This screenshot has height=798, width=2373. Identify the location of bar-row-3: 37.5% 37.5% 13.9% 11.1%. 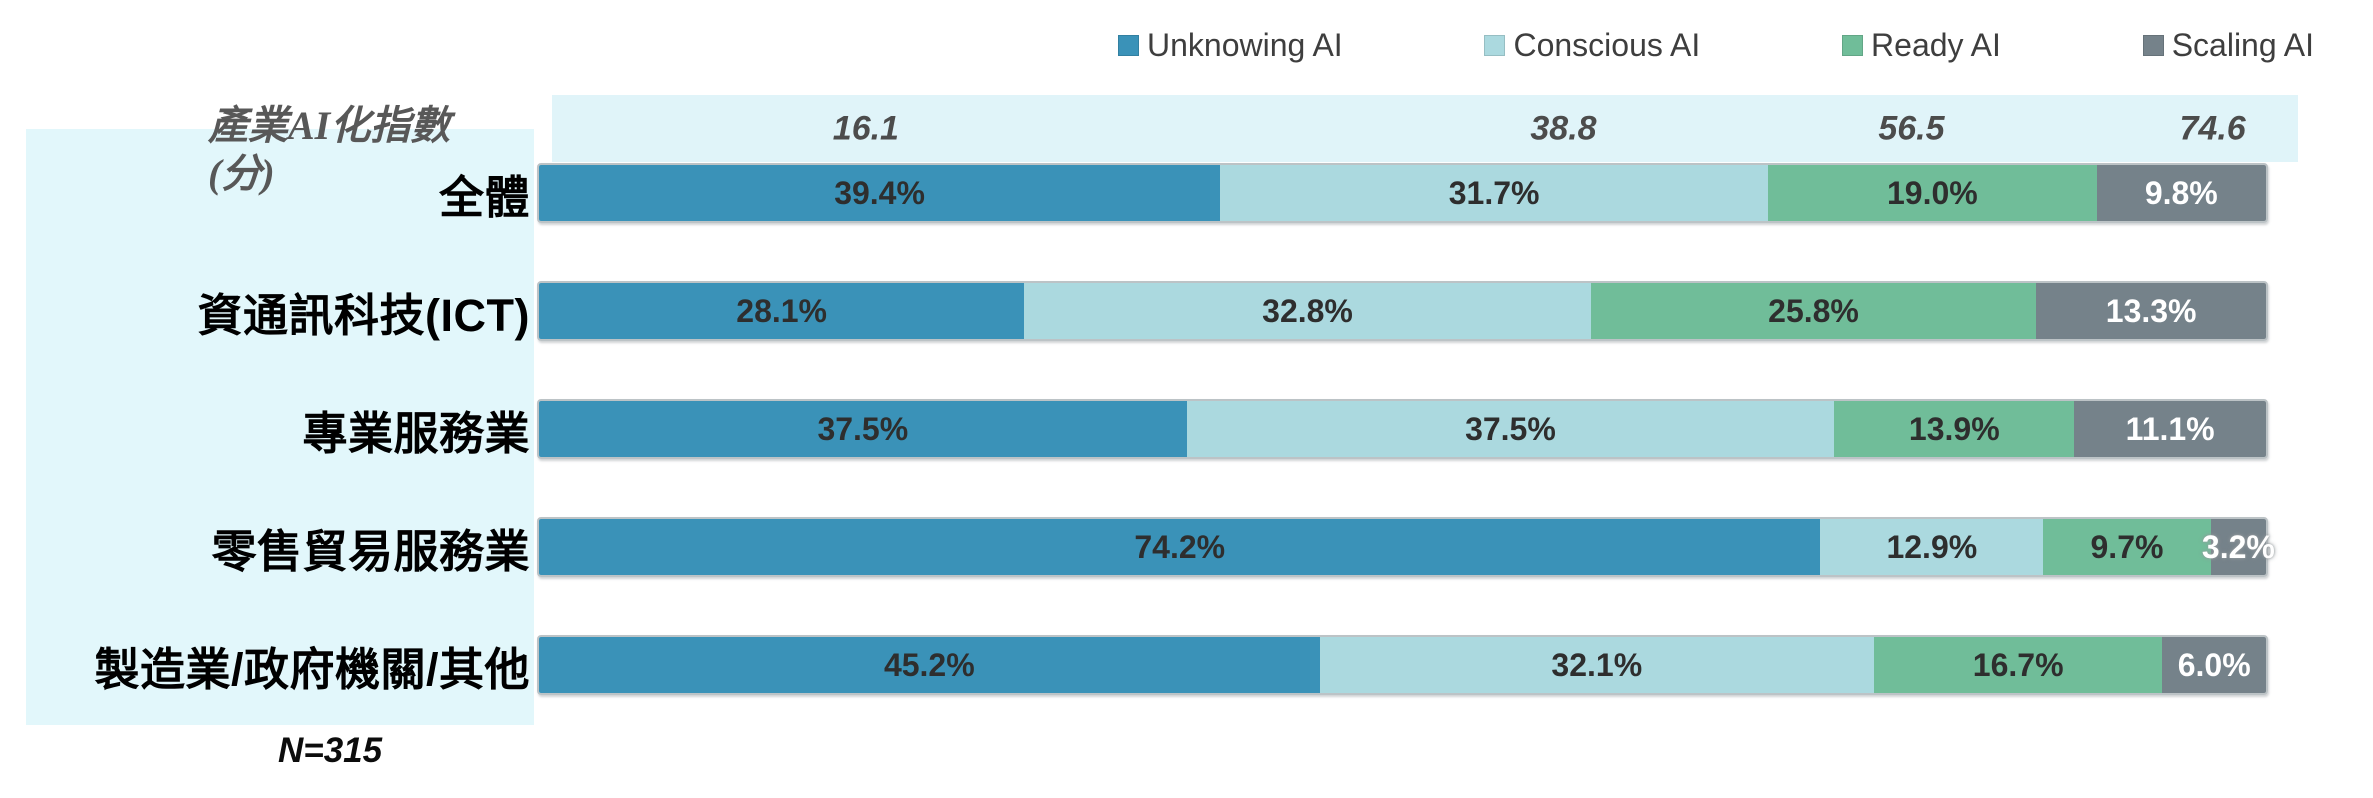
(1402, 429).